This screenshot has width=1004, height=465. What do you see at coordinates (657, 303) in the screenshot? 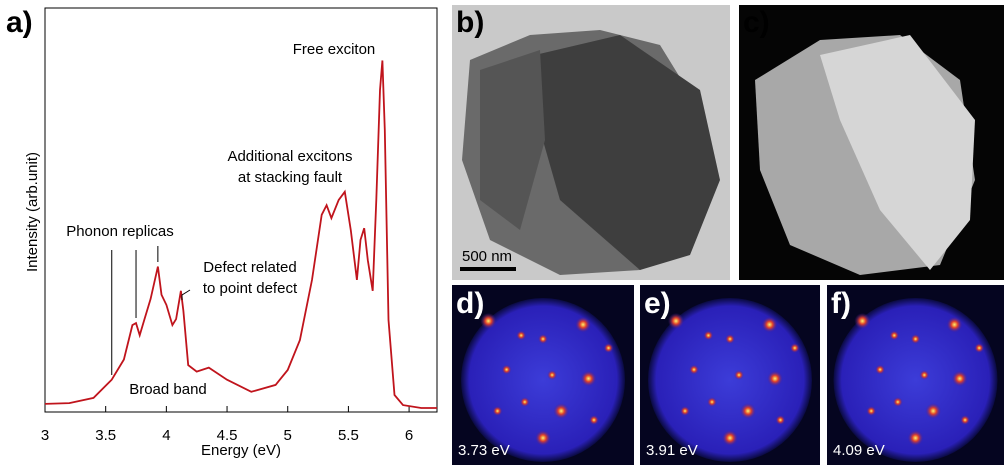
I see `panel-label: e)` at bounding box center [657, 303].